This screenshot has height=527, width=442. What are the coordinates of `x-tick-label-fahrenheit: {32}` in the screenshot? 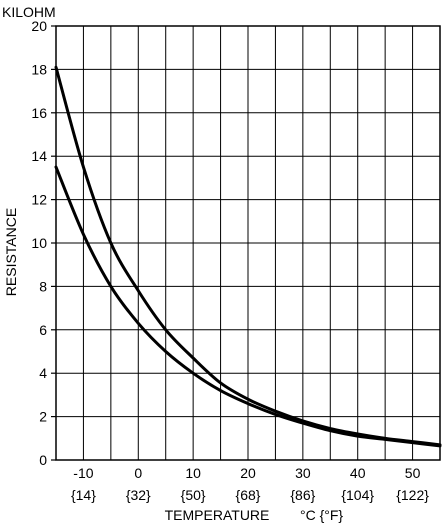 It's located at (138, 495).